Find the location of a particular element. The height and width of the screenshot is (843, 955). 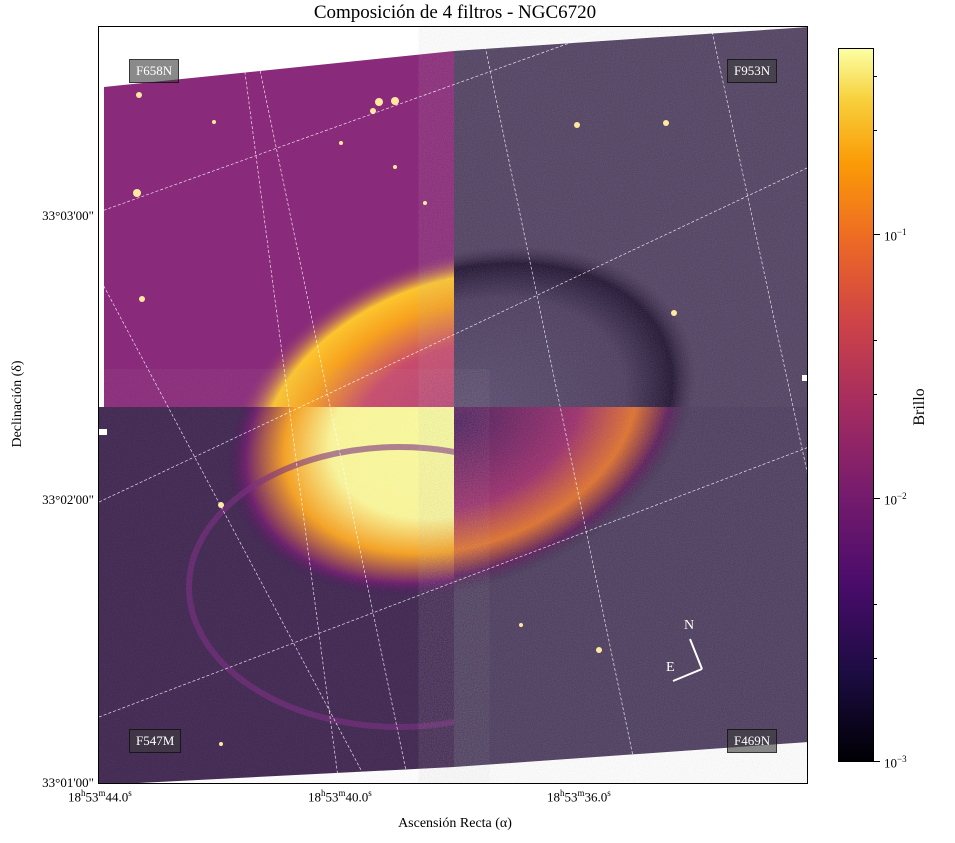

x-tick-label: 18h53m40.0s is located at coordinates (340, 796).